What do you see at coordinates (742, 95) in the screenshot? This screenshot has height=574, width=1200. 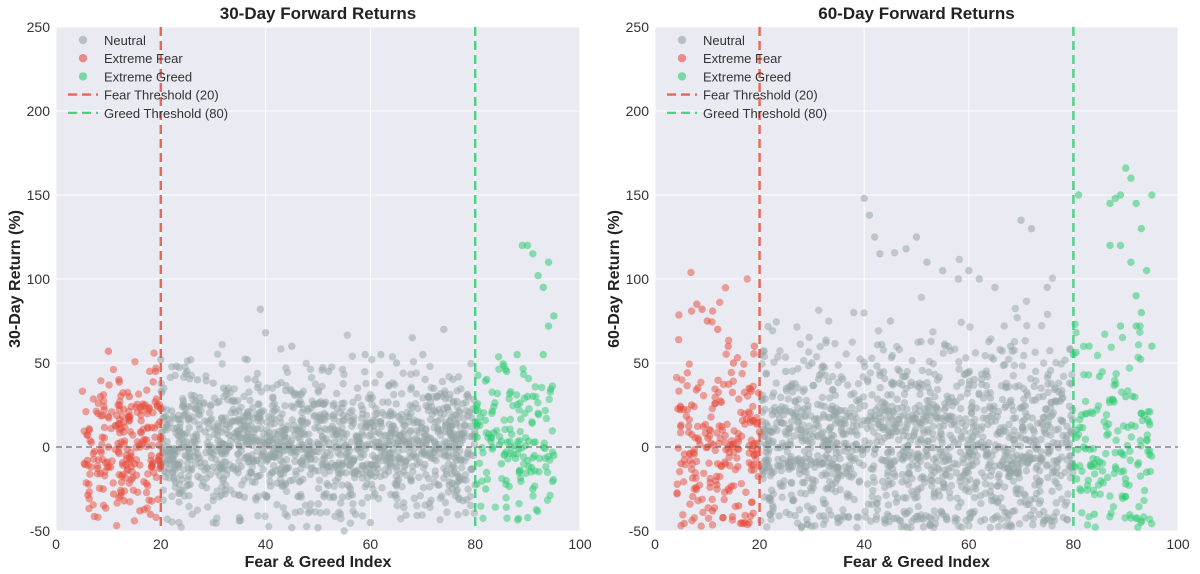 I see `legend-item: Fear Threshold (20)` at bounding box center [742, 95].